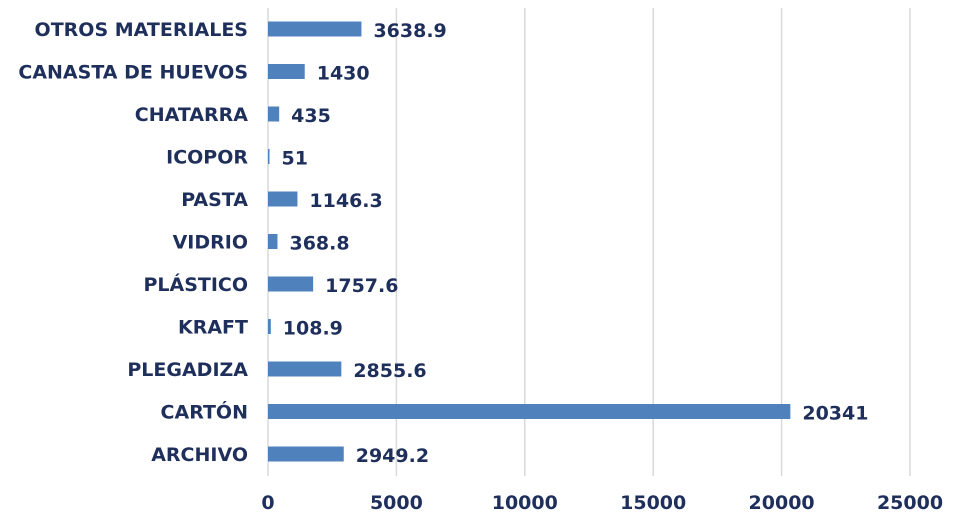 The image size is (957, 525). I want to click on x-tick-label: 20000, so click(782, 503).